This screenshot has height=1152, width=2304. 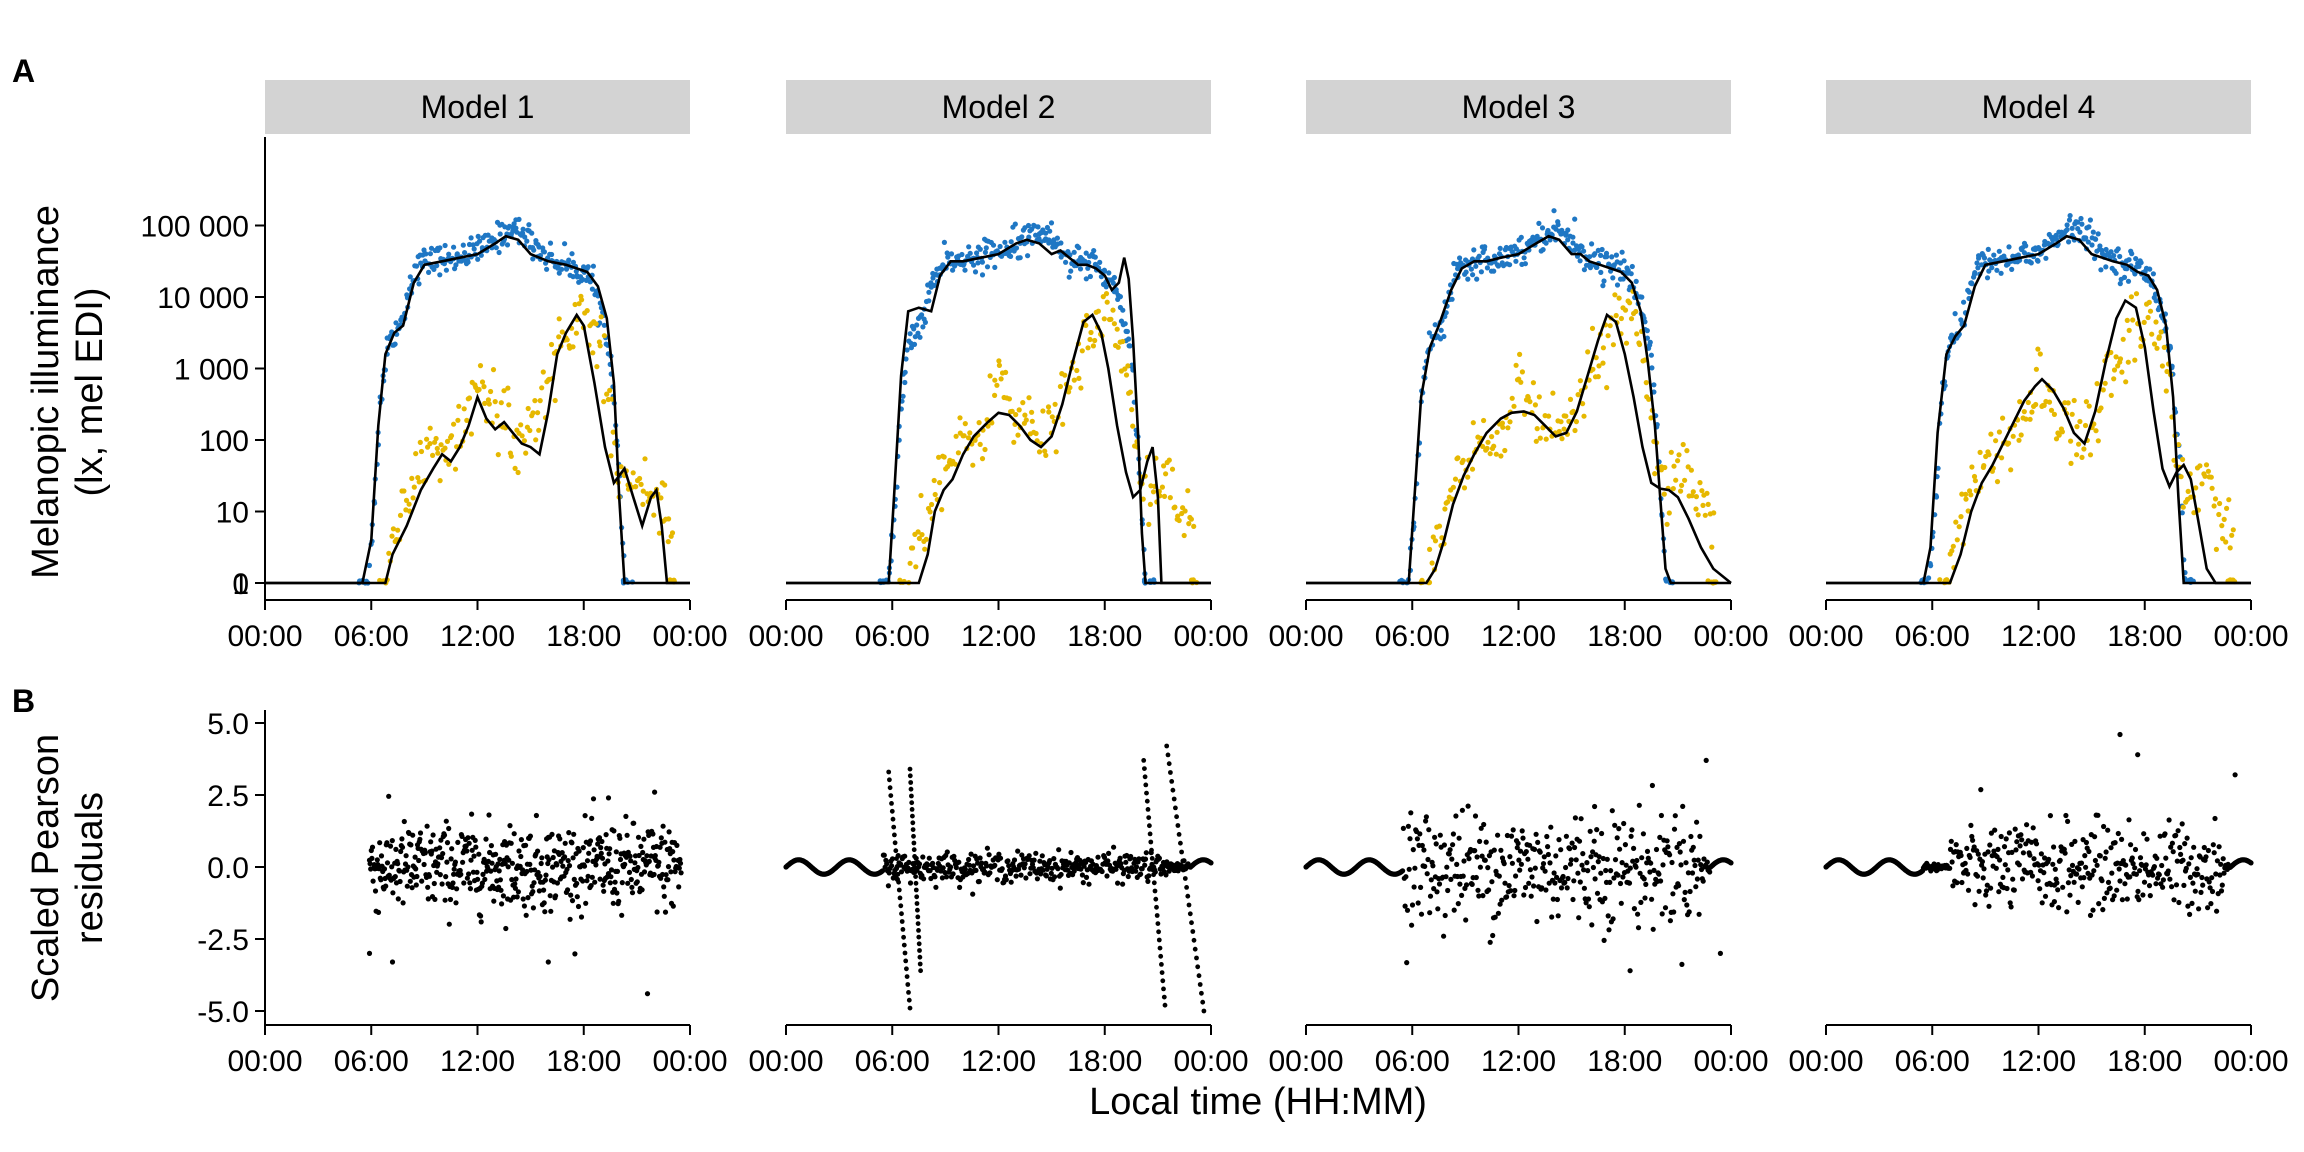 I want to click on facet-strip, so click(x=477, y=107).